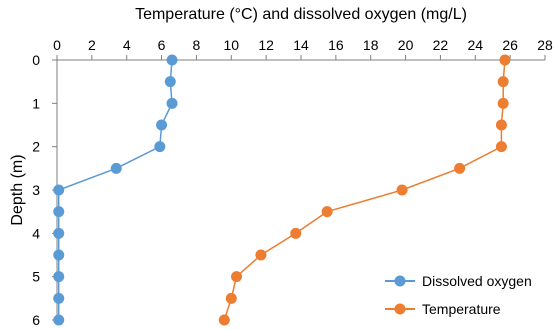 This screenshot has width=555, height=330. I want to click on x-tick-label: 24, so click(475, 45).